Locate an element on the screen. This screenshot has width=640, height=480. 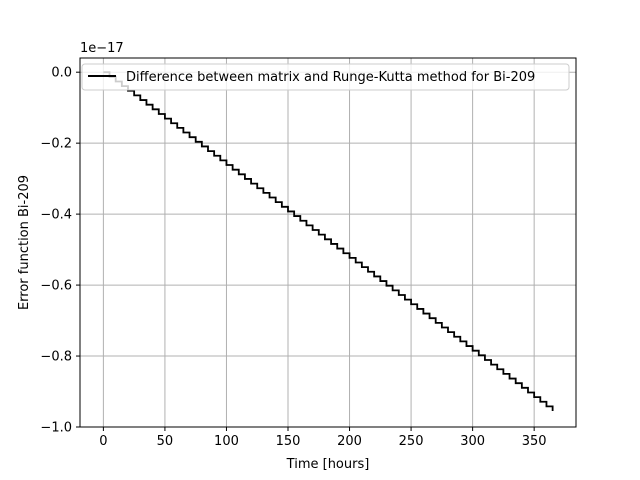
y-tick-label: 0.0 is located at coordinates (61, 73).